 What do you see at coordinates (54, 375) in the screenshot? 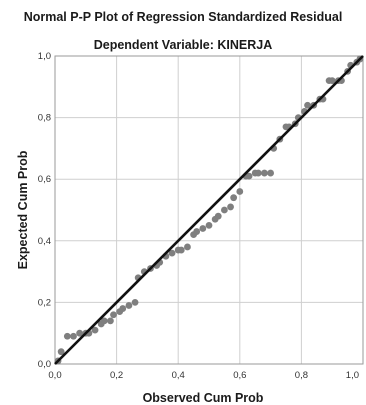
I see `x-tick-label: 0,0` at bounding box center [54, 375].